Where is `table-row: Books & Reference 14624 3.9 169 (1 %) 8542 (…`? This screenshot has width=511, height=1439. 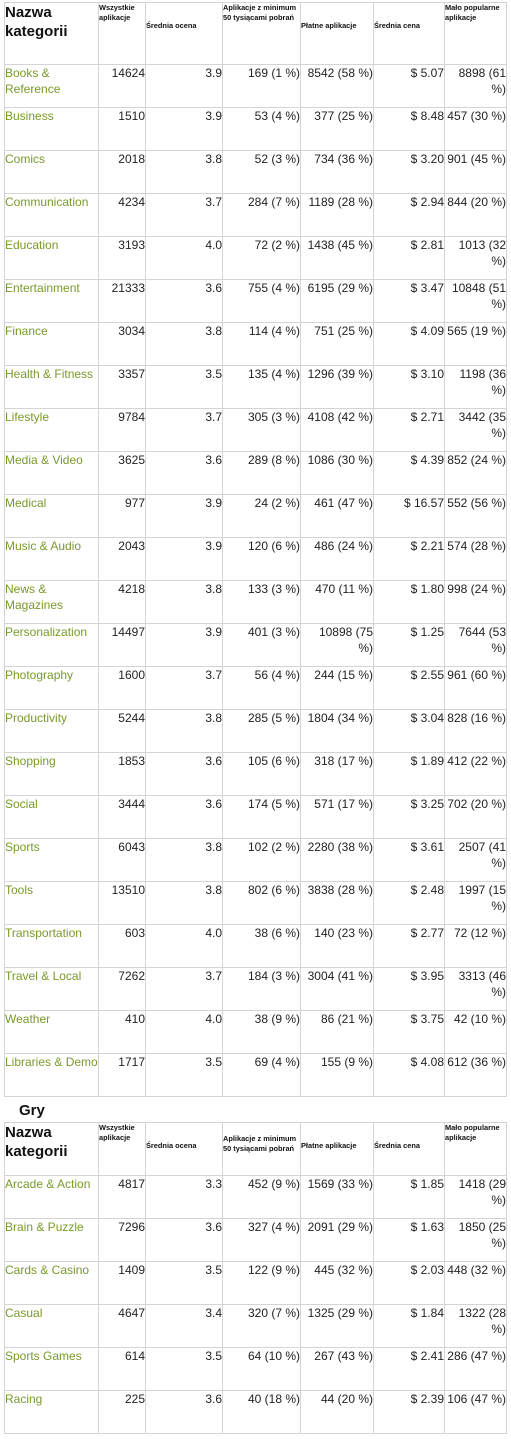
table-row: Books & Reference 14624 3.9 169 (1 %) 8542 (… is located at coordinates (255, 86).